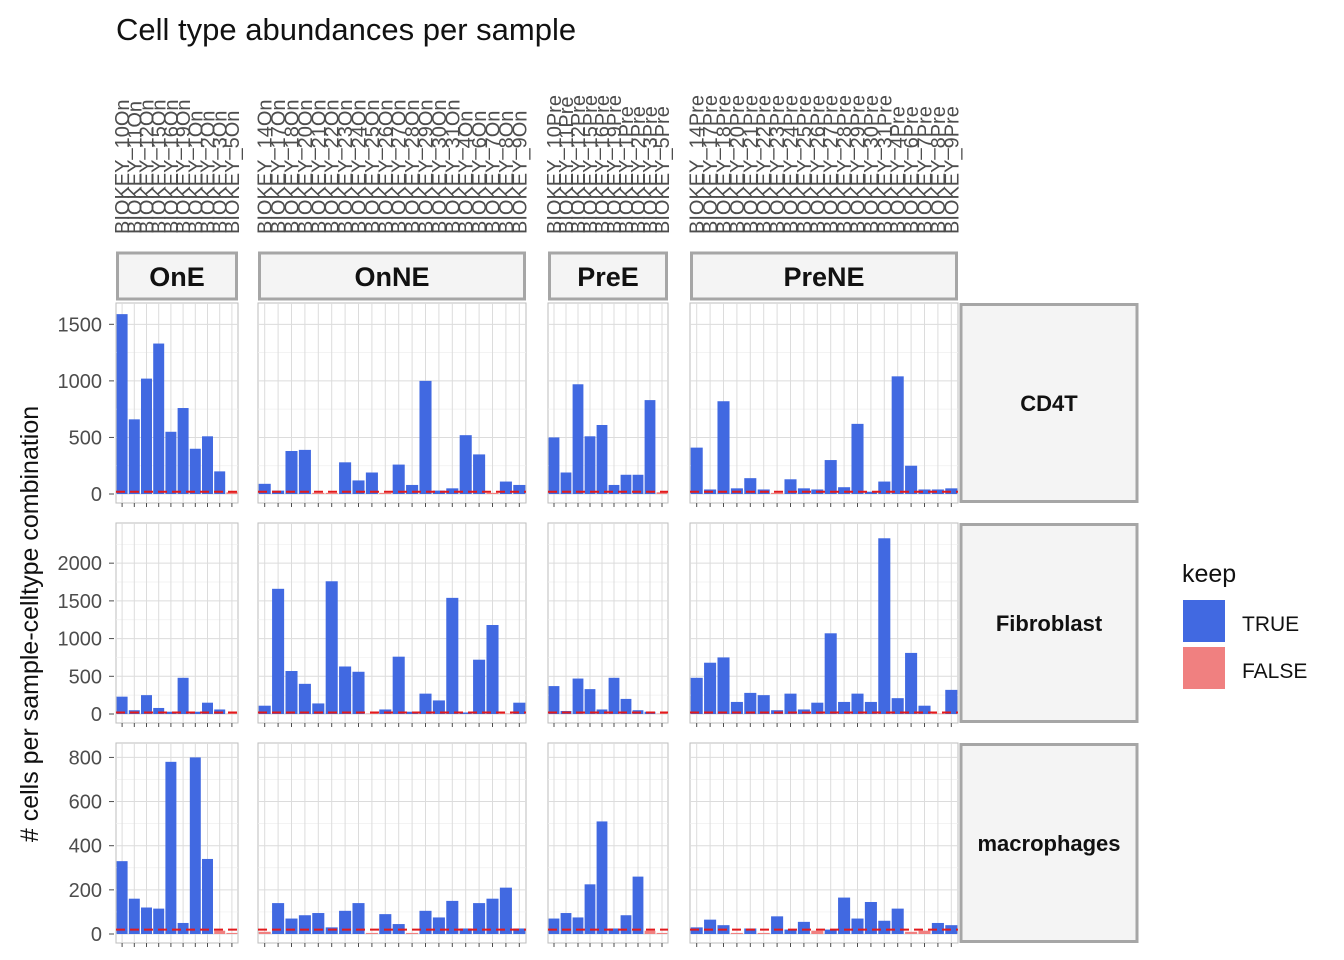 This screenshot has height=960, width=1344. What do you see at coordinates (480, 172) in the screenshot?
I see `sample-label: BIOKEY_6On` at bounding box center [480, 172].